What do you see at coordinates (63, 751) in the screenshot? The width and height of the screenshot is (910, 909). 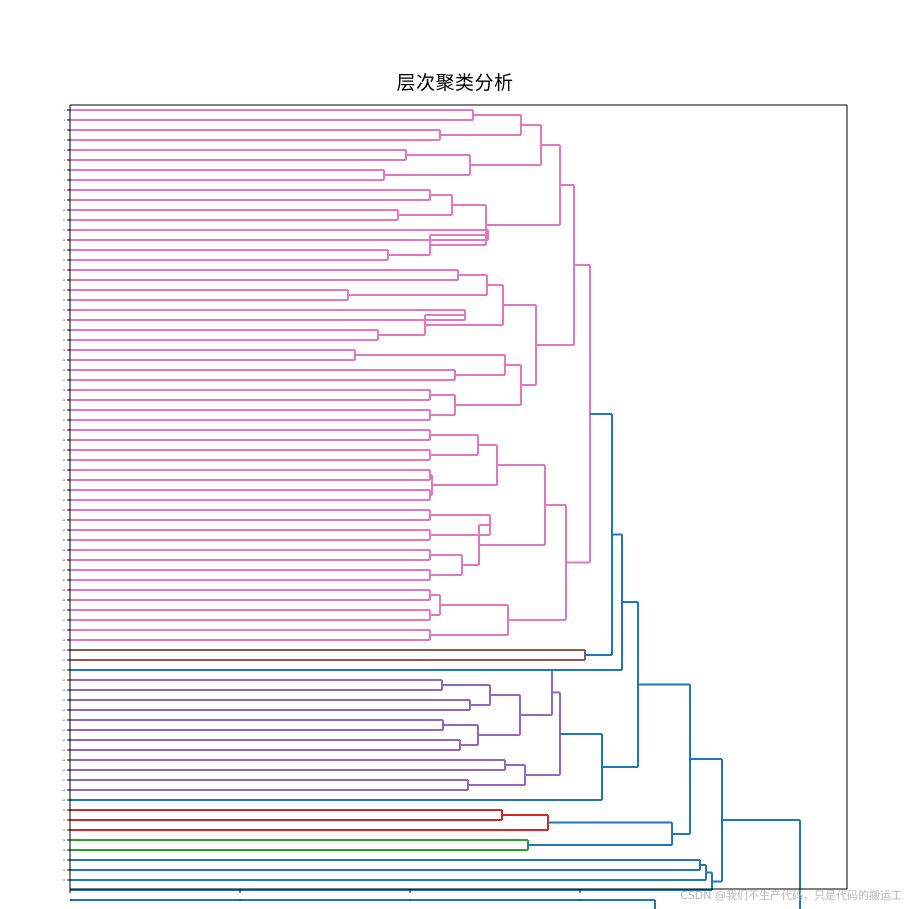 I see `y-tick-label: 64` at bounding box center [63, 751].